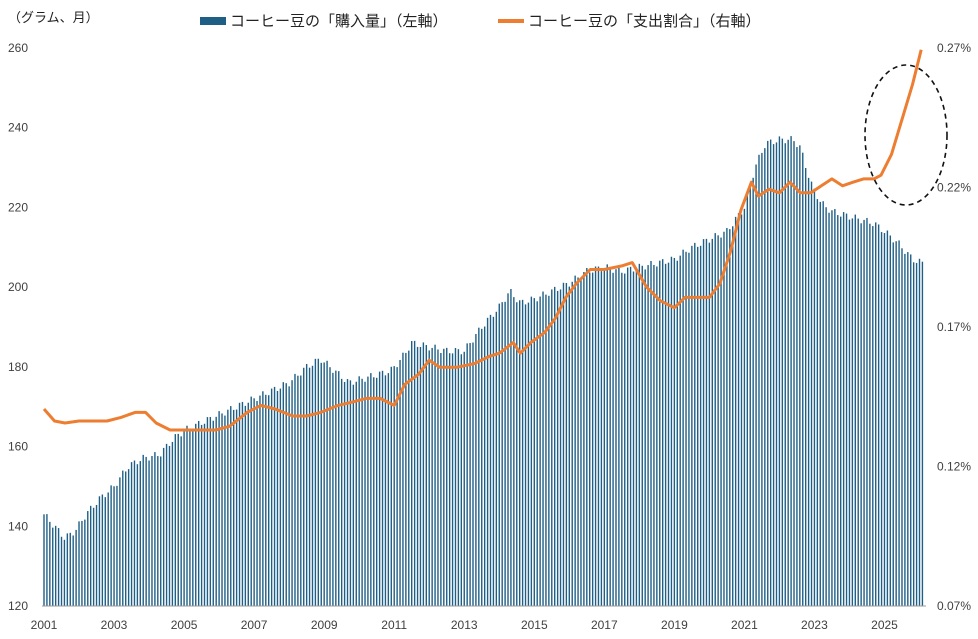  I want to click on x-tick-label: 2009, so click(324, 625).